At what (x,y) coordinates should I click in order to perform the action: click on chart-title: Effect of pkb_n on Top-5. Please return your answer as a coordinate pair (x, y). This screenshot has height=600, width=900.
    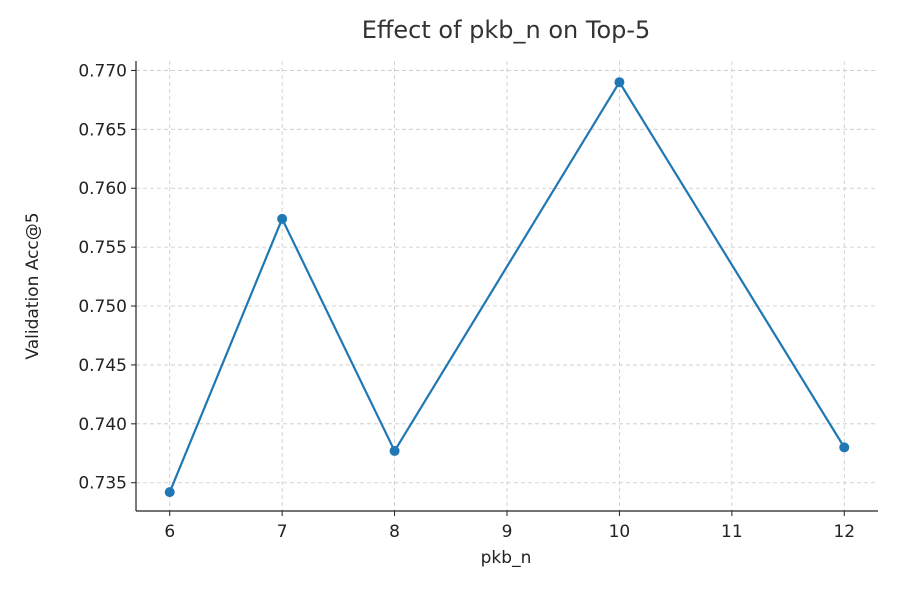
    Looking at the image, I should click on (506, 30).